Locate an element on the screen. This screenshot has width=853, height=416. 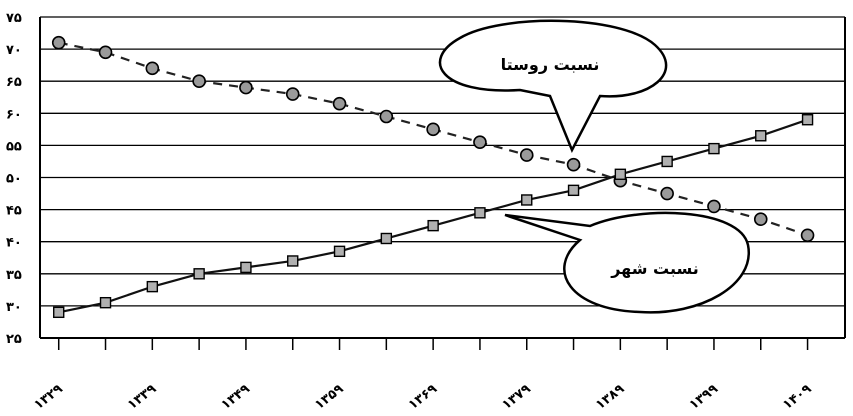
y-tick-label: ۲۵ is located at coordinates (14, 339).